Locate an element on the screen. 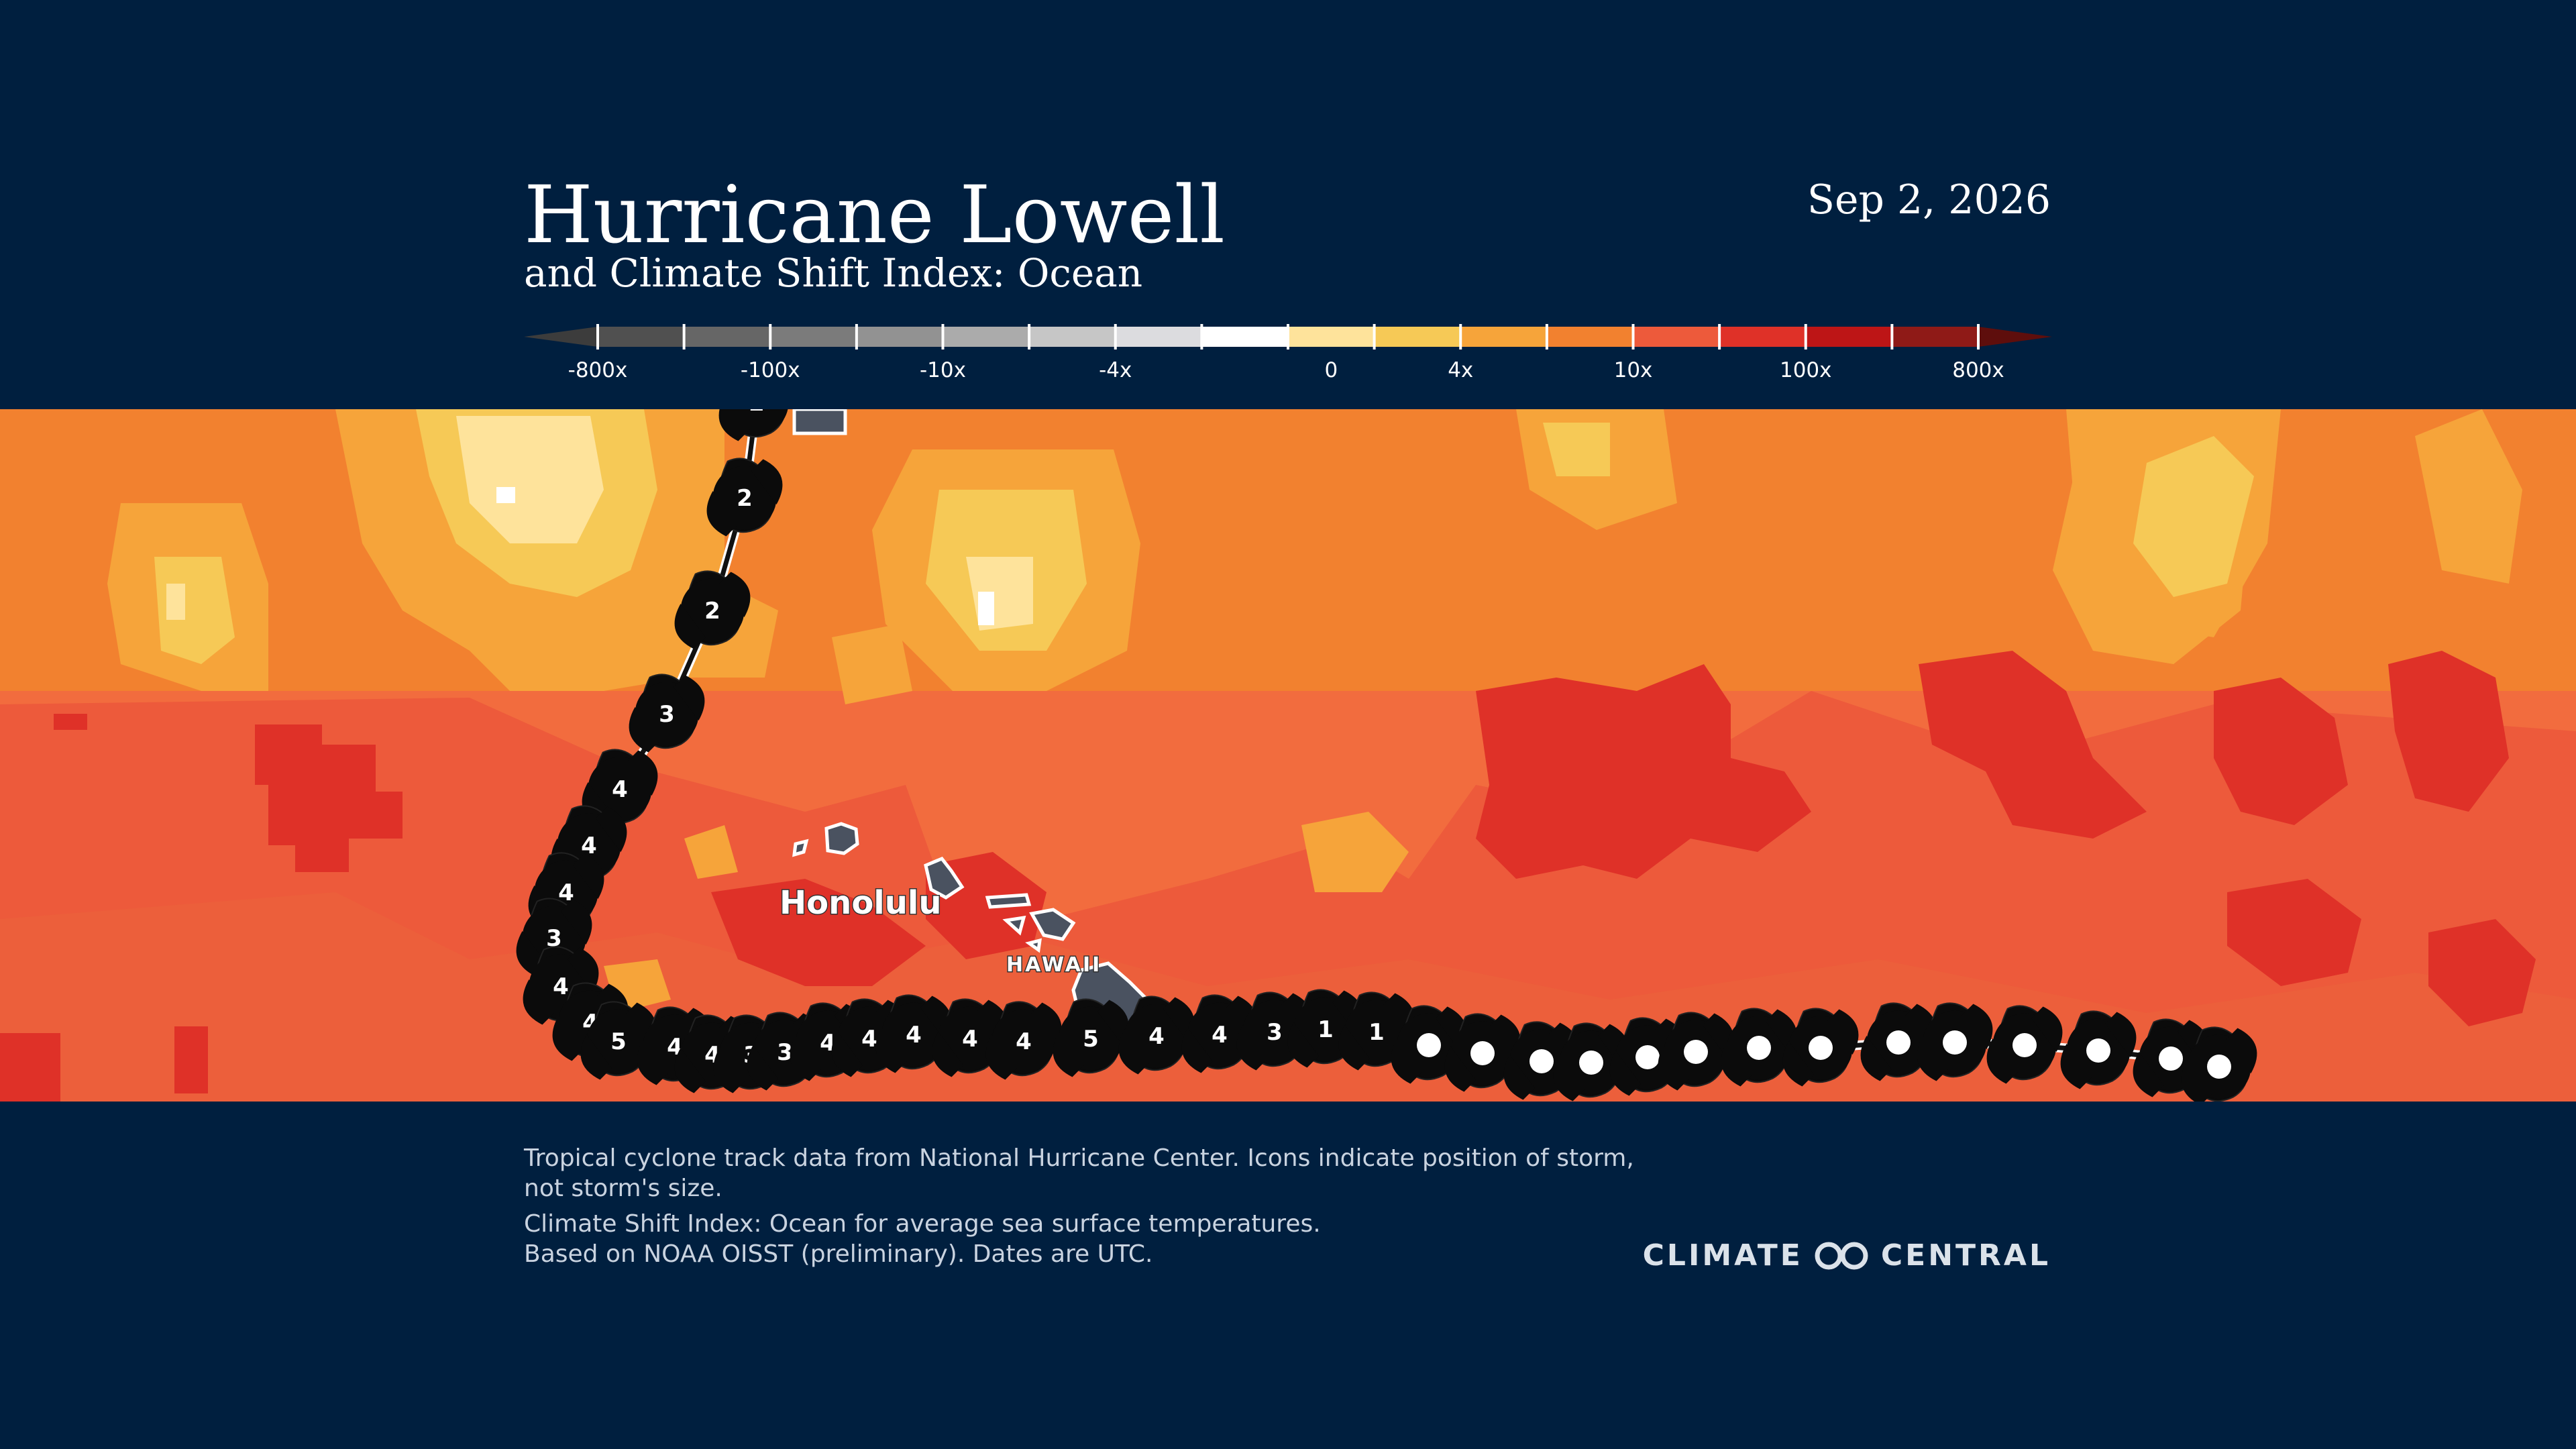  storm-category-label: 5 is located at coordinates (1091, 1039).